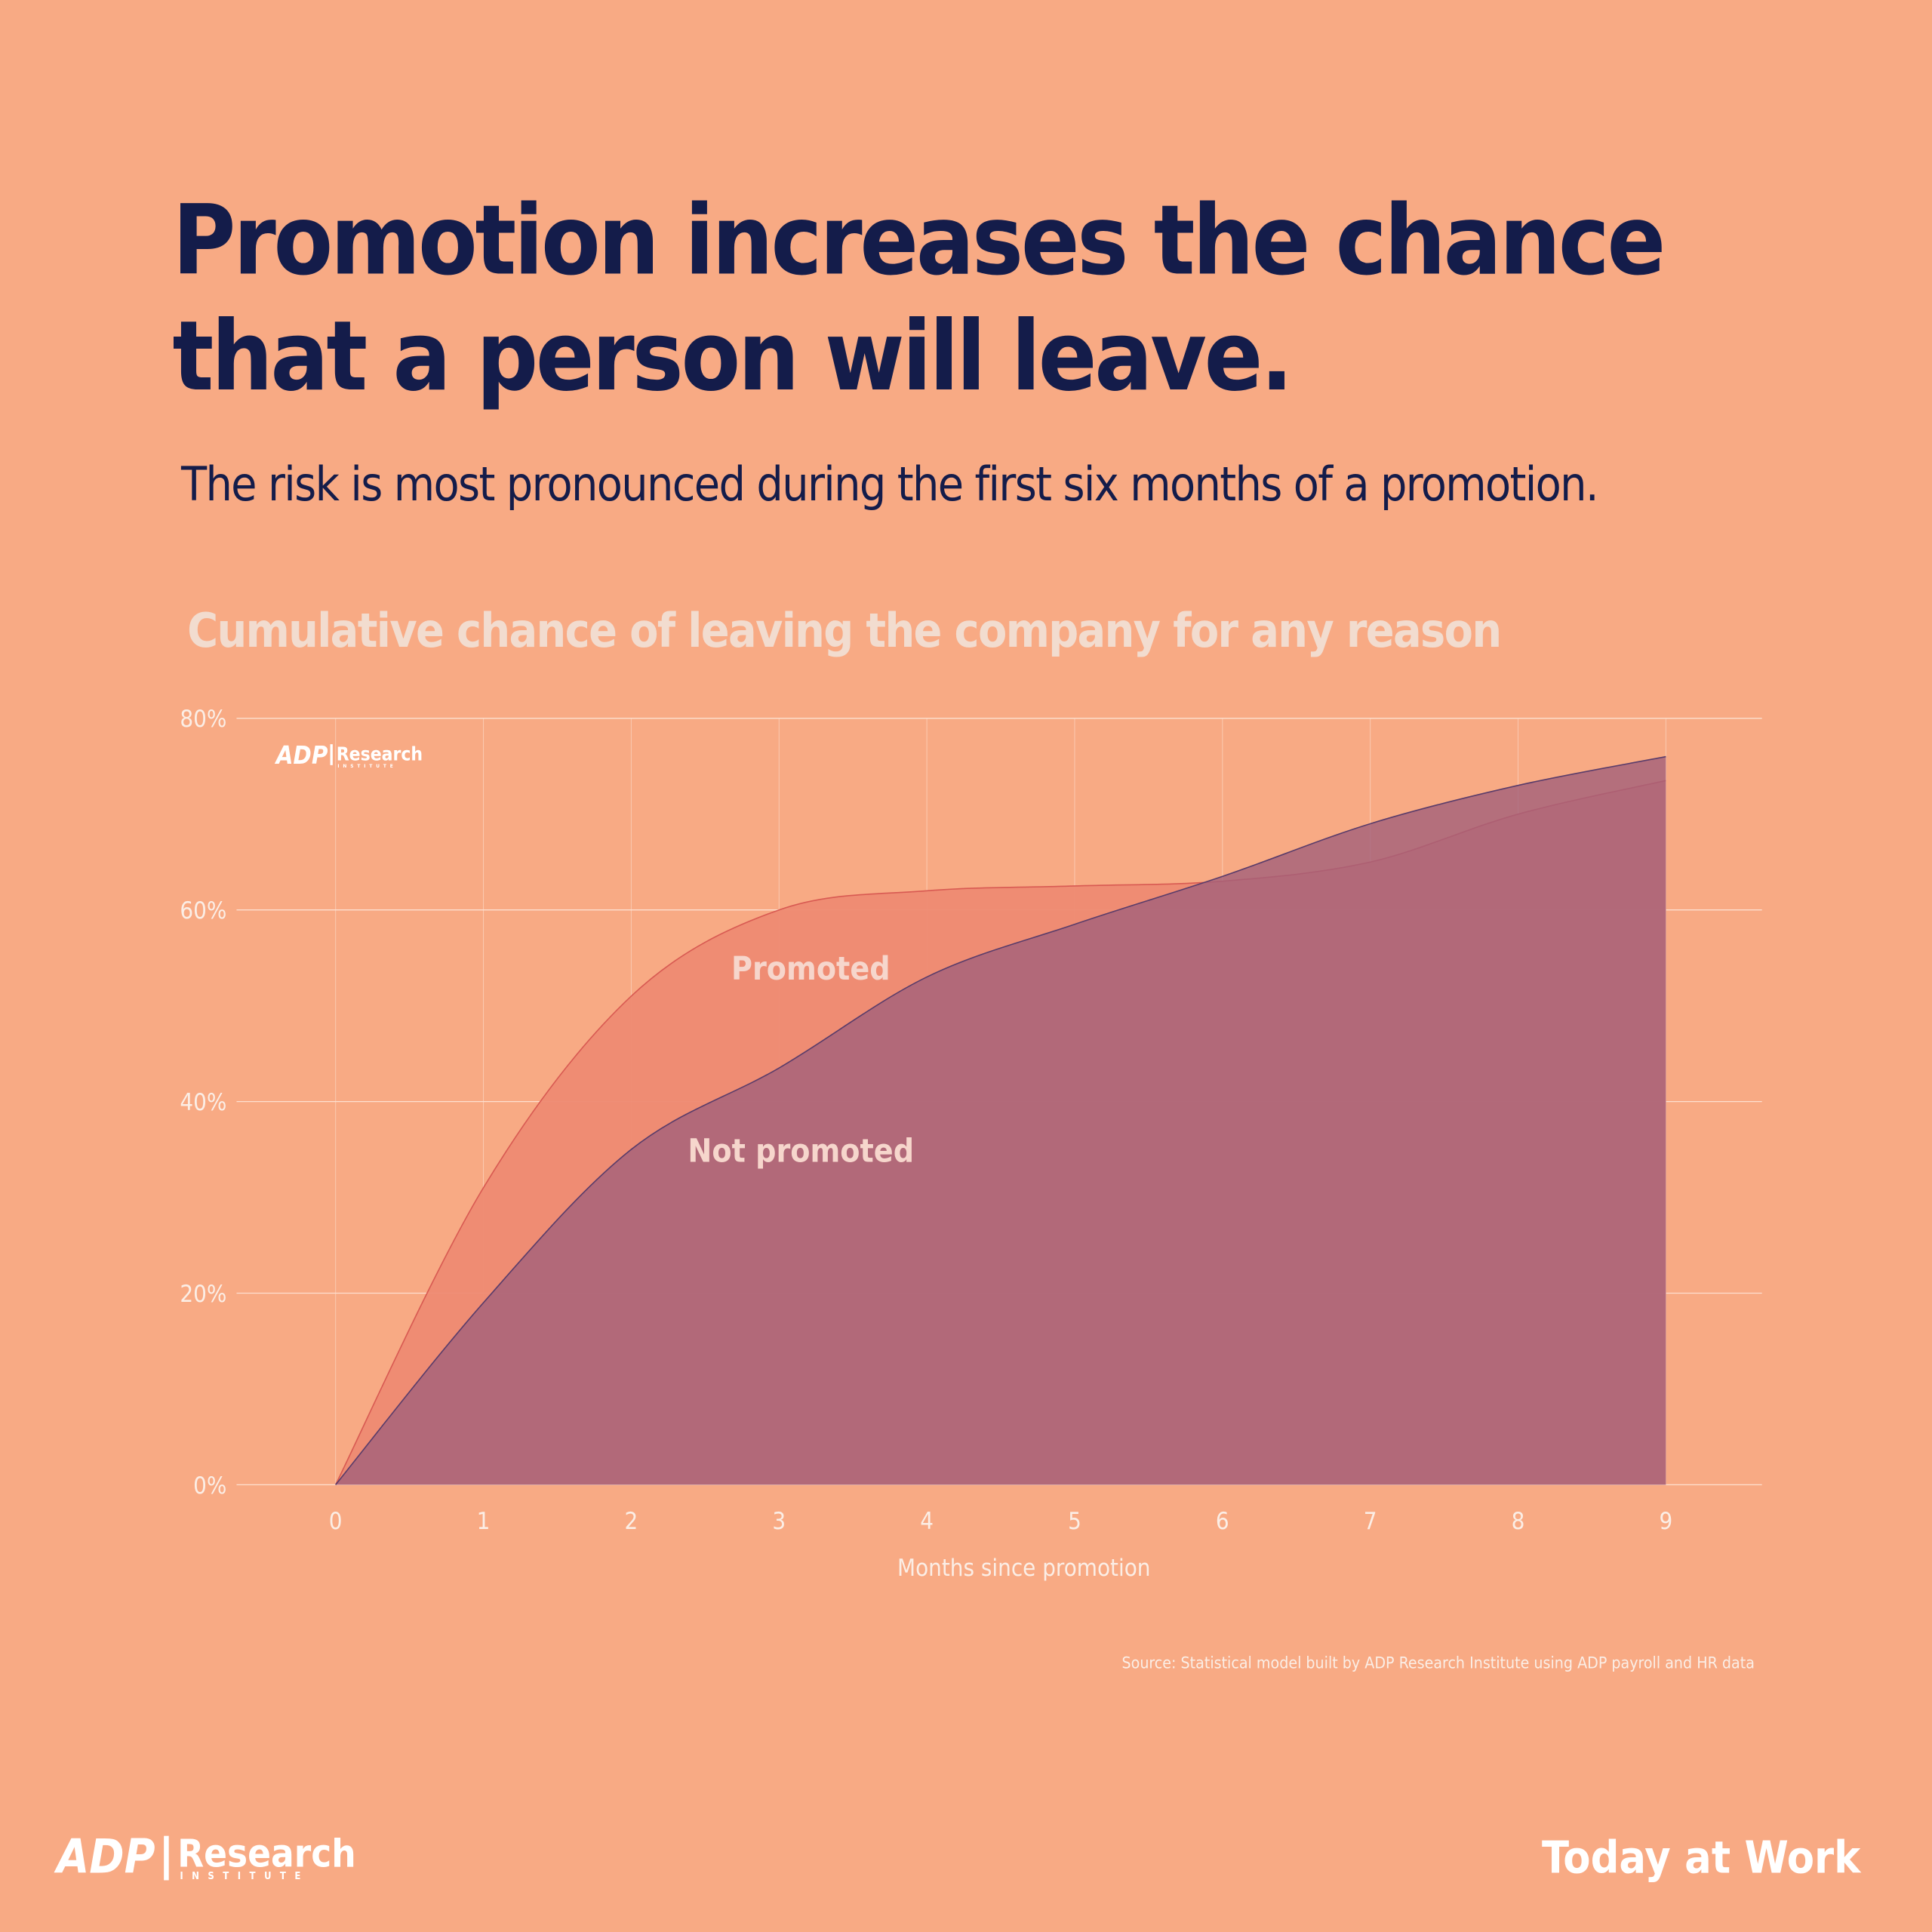 Image resolution: width=1932 pixels, height=1932 pixels. Describe the element at coordinates (1370, 1521) in the screenshot. I see `x-tick-label: 7` at that location.